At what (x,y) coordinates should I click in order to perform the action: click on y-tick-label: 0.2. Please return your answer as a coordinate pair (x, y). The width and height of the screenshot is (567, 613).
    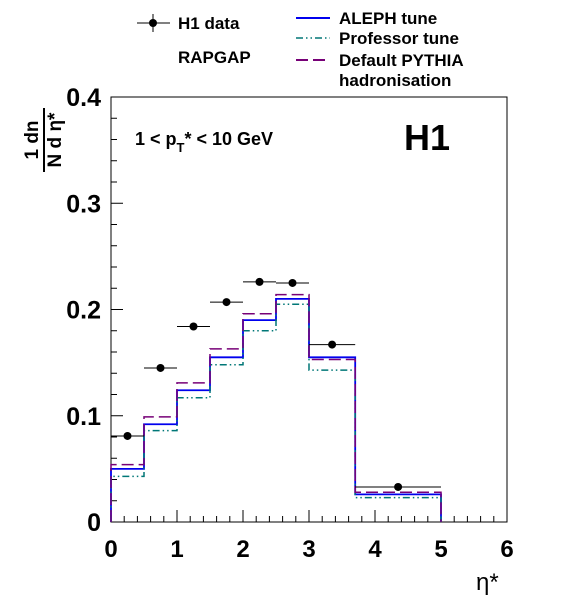
    Looking at the image, I should click on (83, 311).